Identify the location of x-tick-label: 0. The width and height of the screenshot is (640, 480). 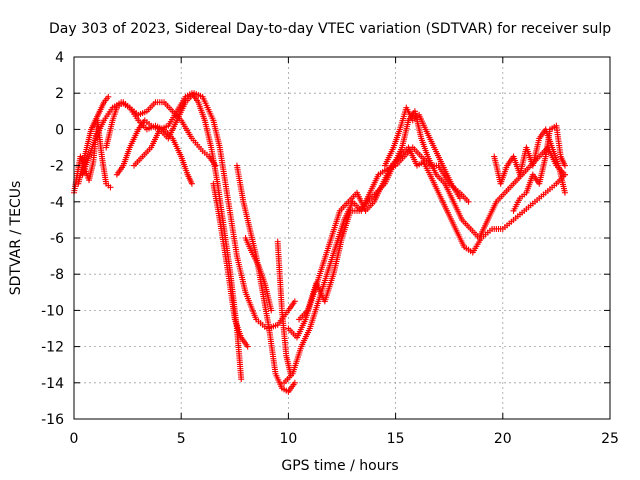
(74, 439).